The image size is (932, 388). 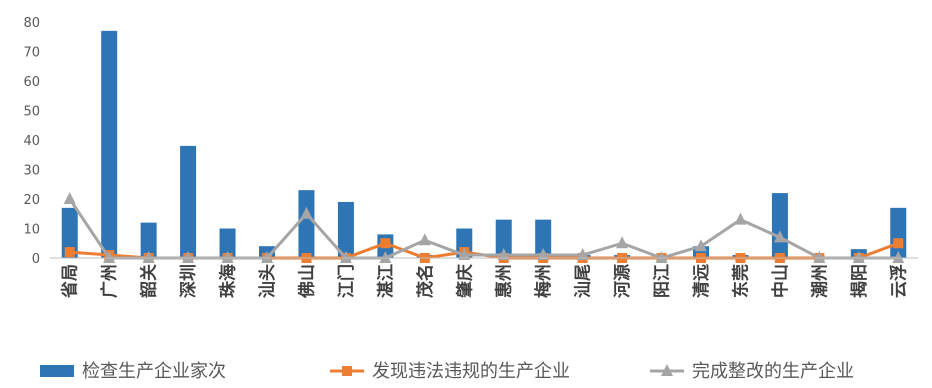 I want to click on y-tick-label: 40, so click(x=31, y=141).